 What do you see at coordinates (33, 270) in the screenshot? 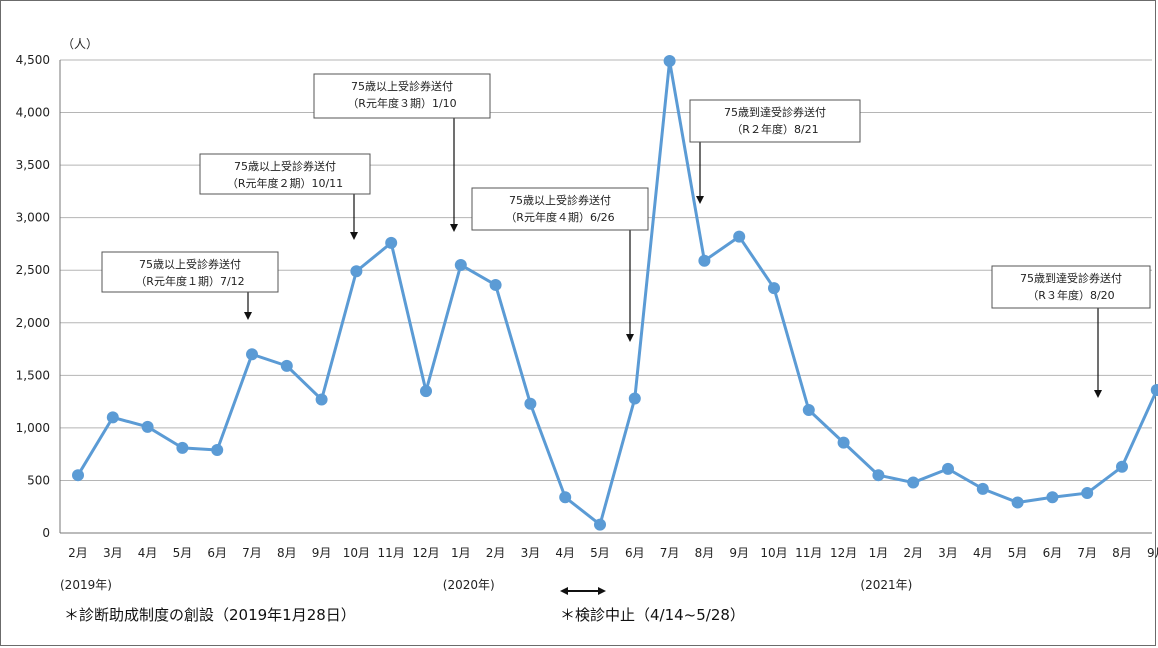
I see `y-tick-label: 2,500` at bounding box center [33, 270].